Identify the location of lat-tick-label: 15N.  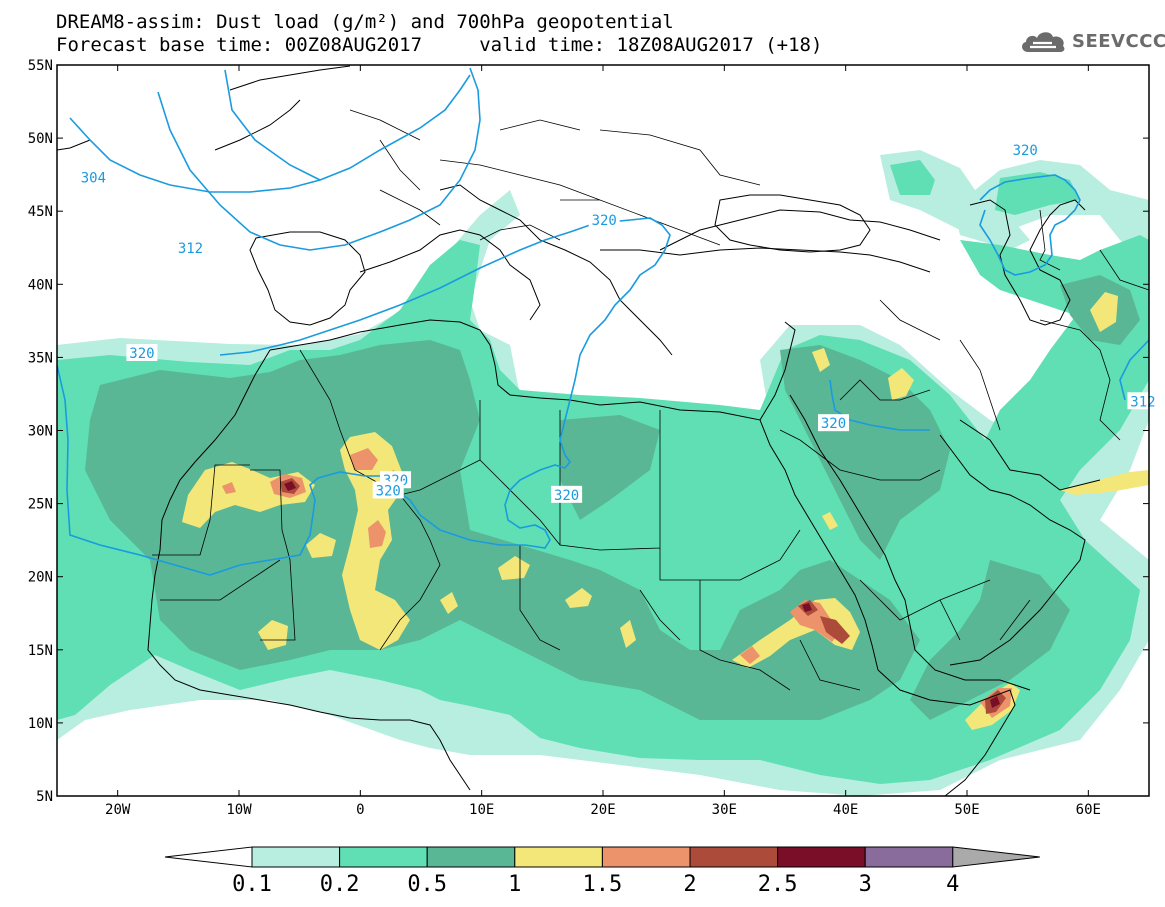
(40, 651).